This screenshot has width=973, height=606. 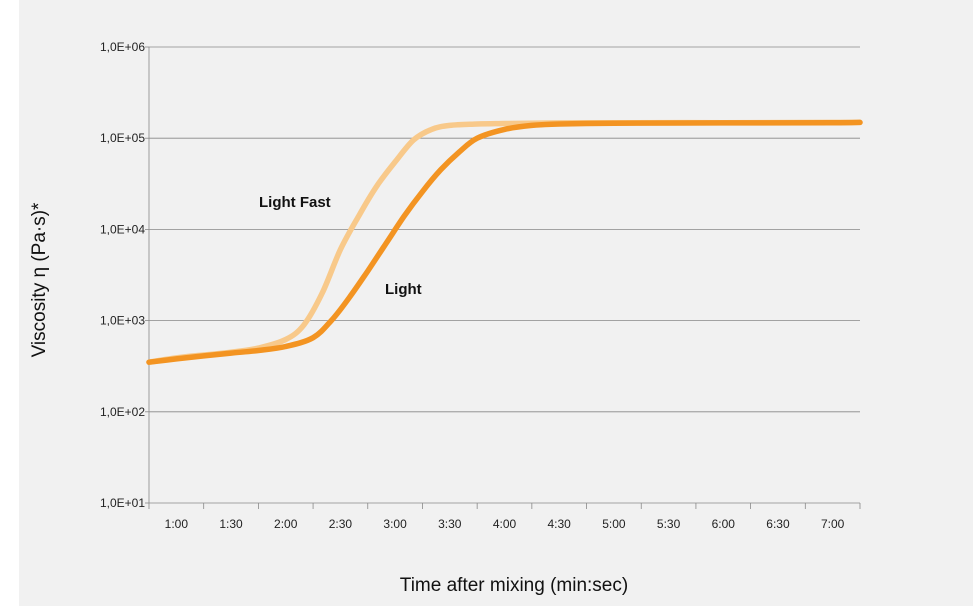 What do you see at coordinates (39, 279) in the screenshot?
I see `y-axis-title: Viscosity η (Pa·s)*` at bounding box center [39, 279].